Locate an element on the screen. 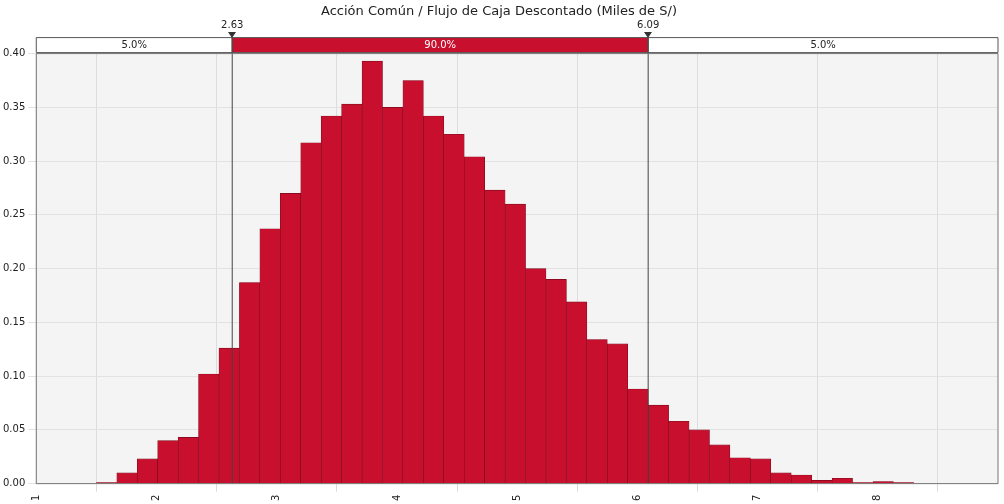 The width and height of the screenshot is (1004, 504). ref-line-label: 6.09 is located at coordinates (648, 25).